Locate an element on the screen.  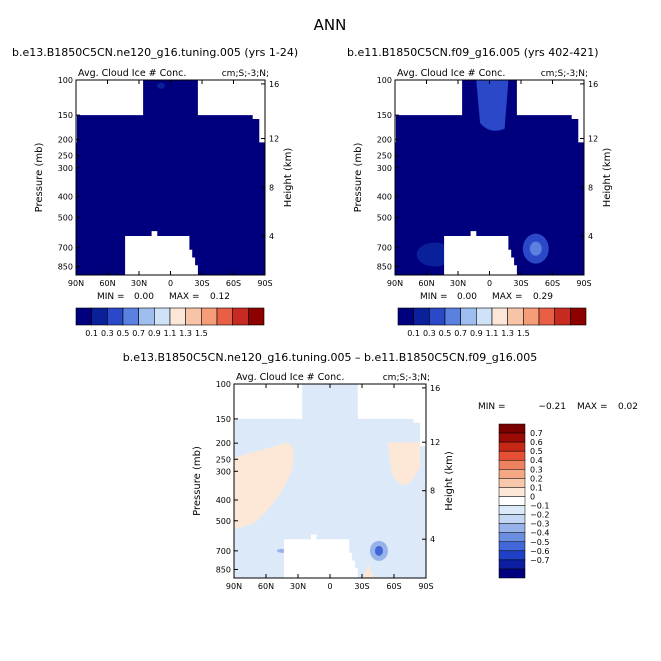
colorbar-label: 0 is located at coordinates (532, 496).